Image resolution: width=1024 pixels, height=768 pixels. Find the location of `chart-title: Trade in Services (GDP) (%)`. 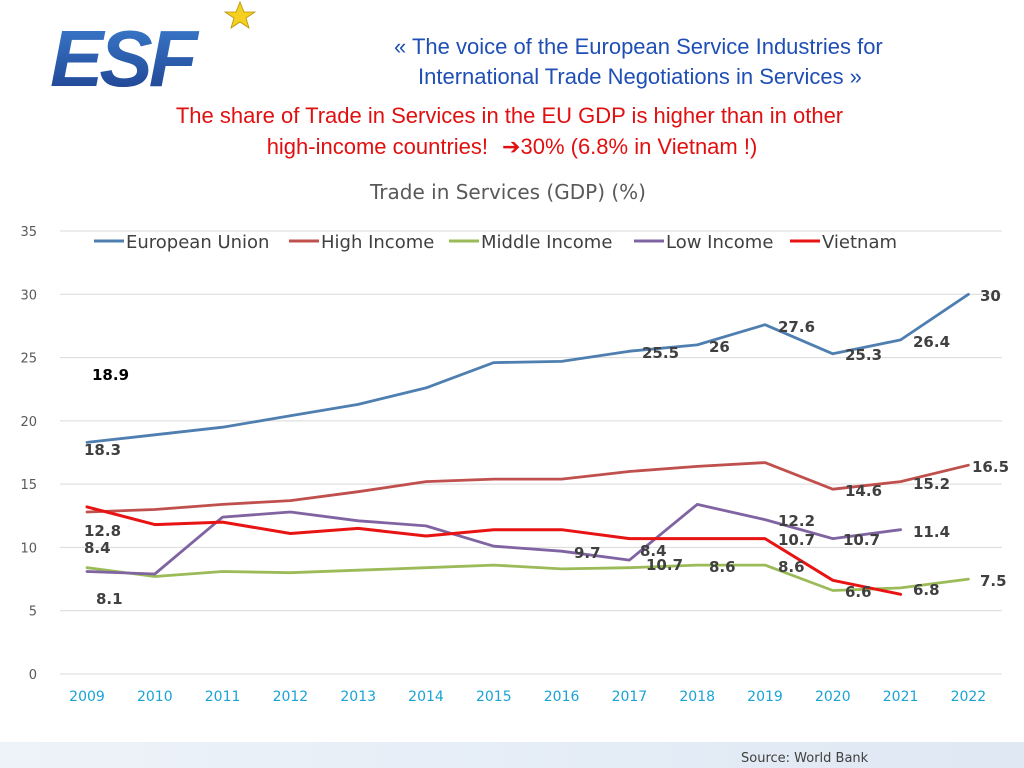

chart-title: Trade in Services (GDP) (%) is located at coordinates (508, 192).